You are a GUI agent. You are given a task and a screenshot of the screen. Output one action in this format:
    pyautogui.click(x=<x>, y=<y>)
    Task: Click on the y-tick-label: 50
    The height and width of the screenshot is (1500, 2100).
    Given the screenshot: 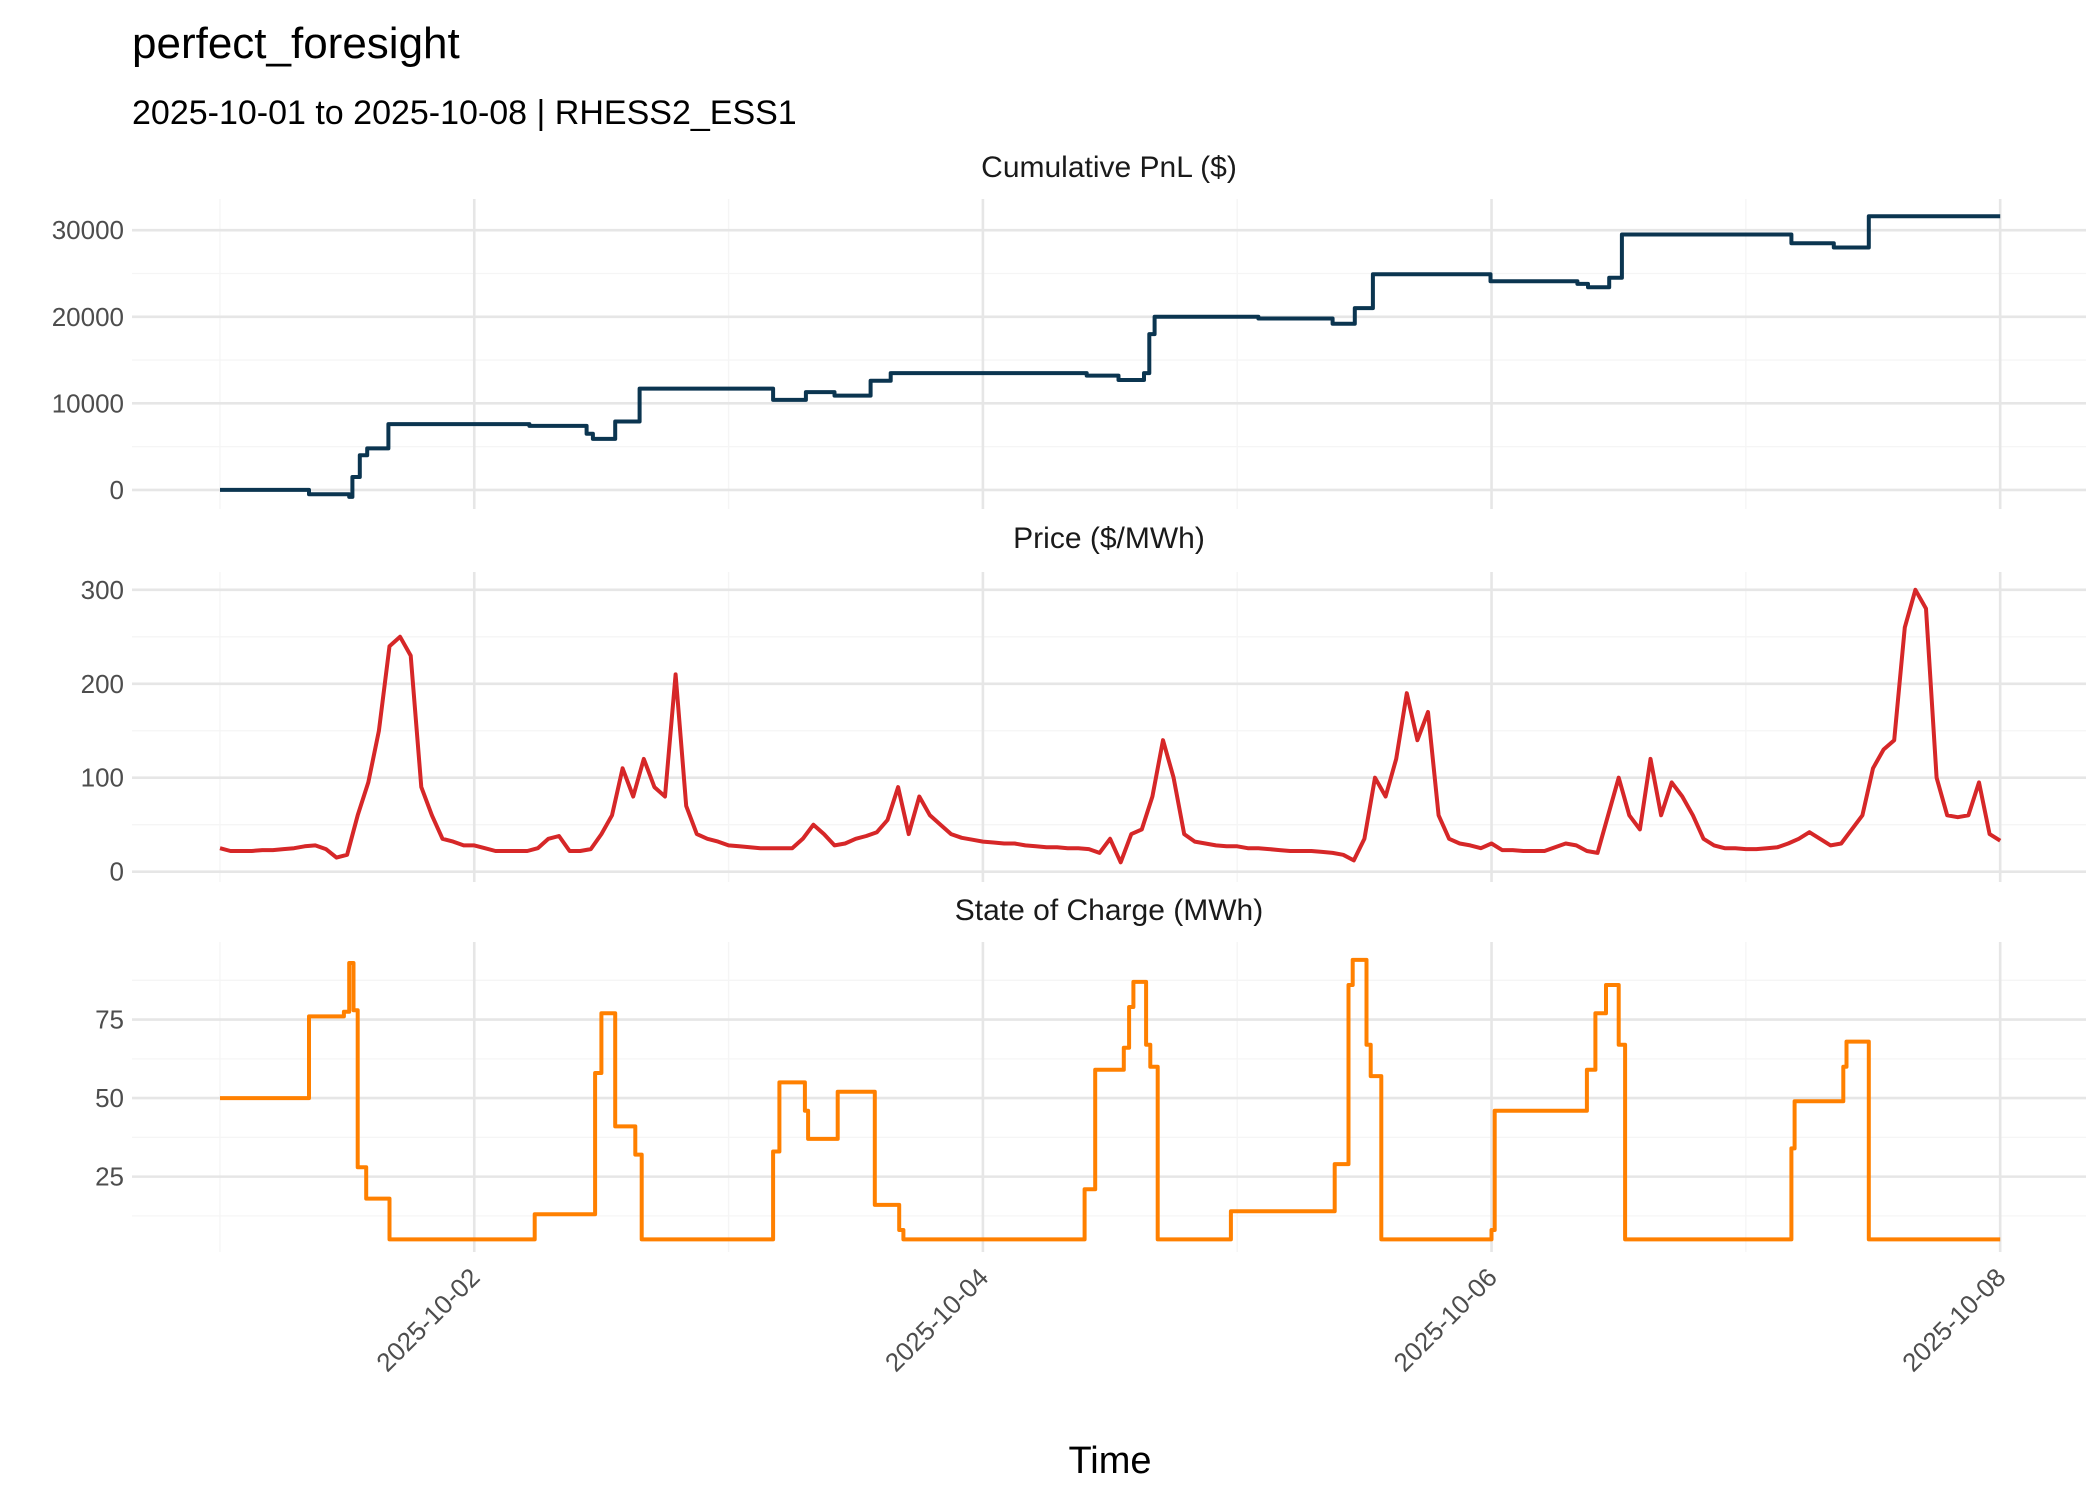 What is the action you would take?
    pyautogui.click(x=109, y=1098)
    